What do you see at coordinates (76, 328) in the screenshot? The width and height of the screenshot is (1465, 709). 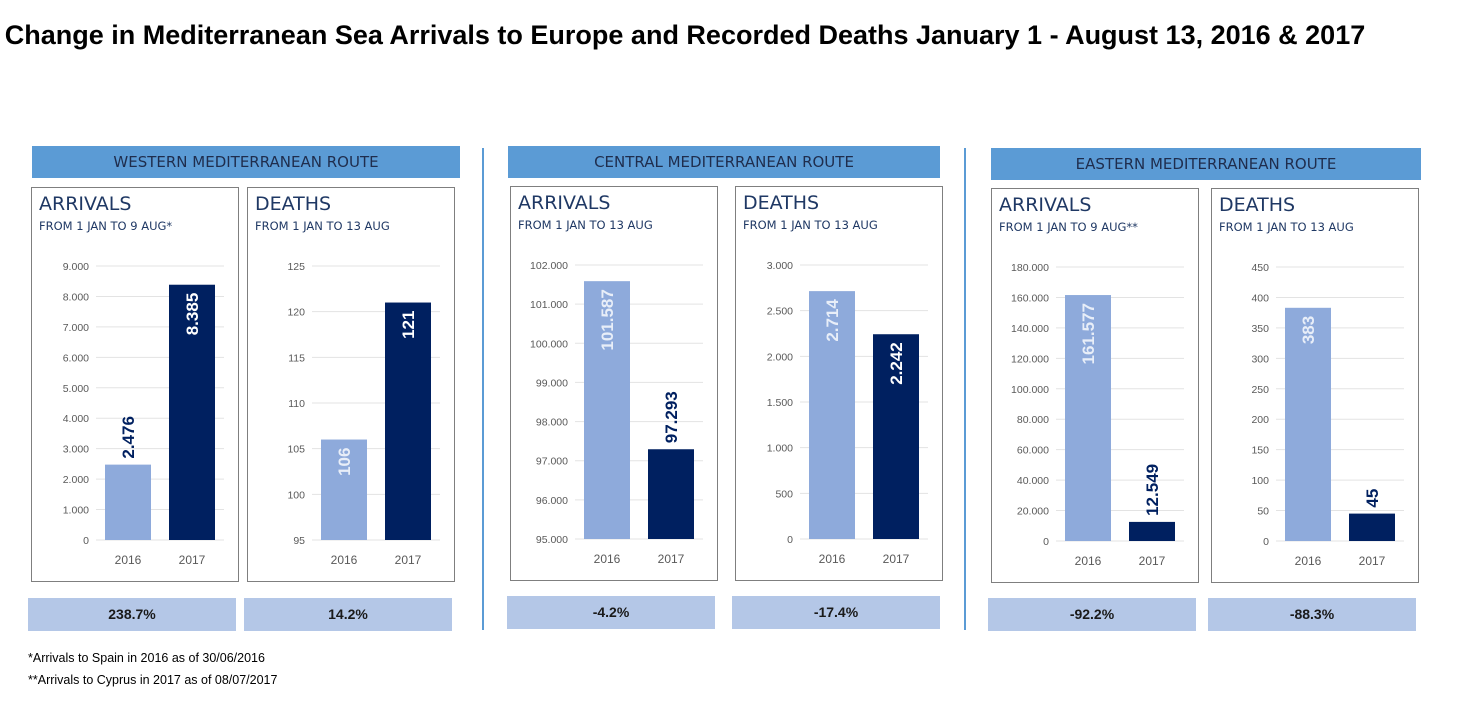 I see `y-tick-label: 7.000` at bounding box center [76, 328].